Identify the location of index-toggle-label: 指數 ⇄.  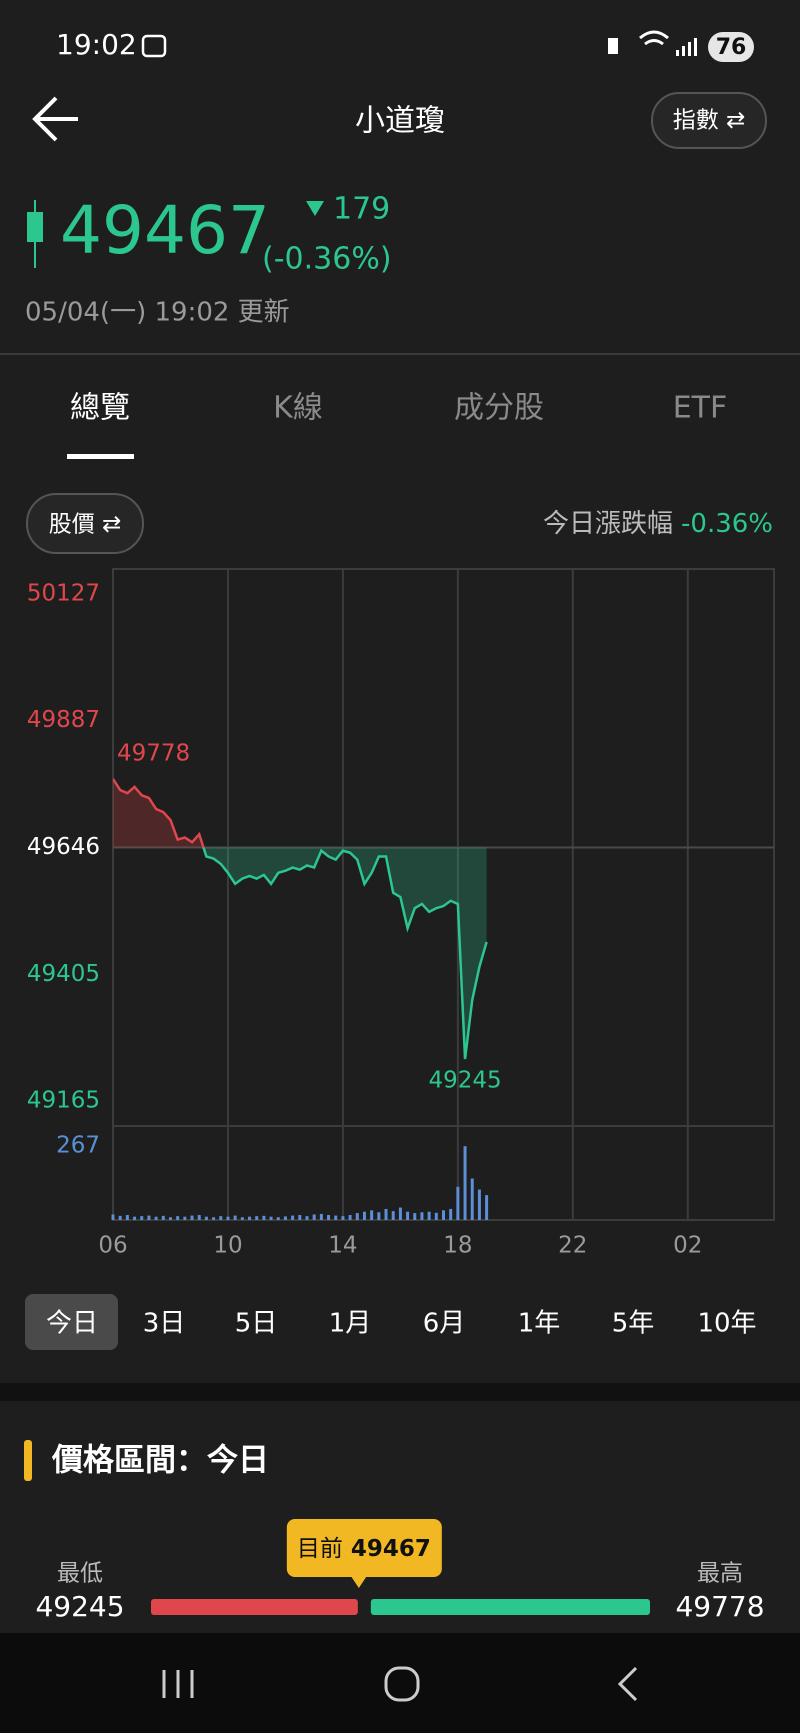
(709, 121).